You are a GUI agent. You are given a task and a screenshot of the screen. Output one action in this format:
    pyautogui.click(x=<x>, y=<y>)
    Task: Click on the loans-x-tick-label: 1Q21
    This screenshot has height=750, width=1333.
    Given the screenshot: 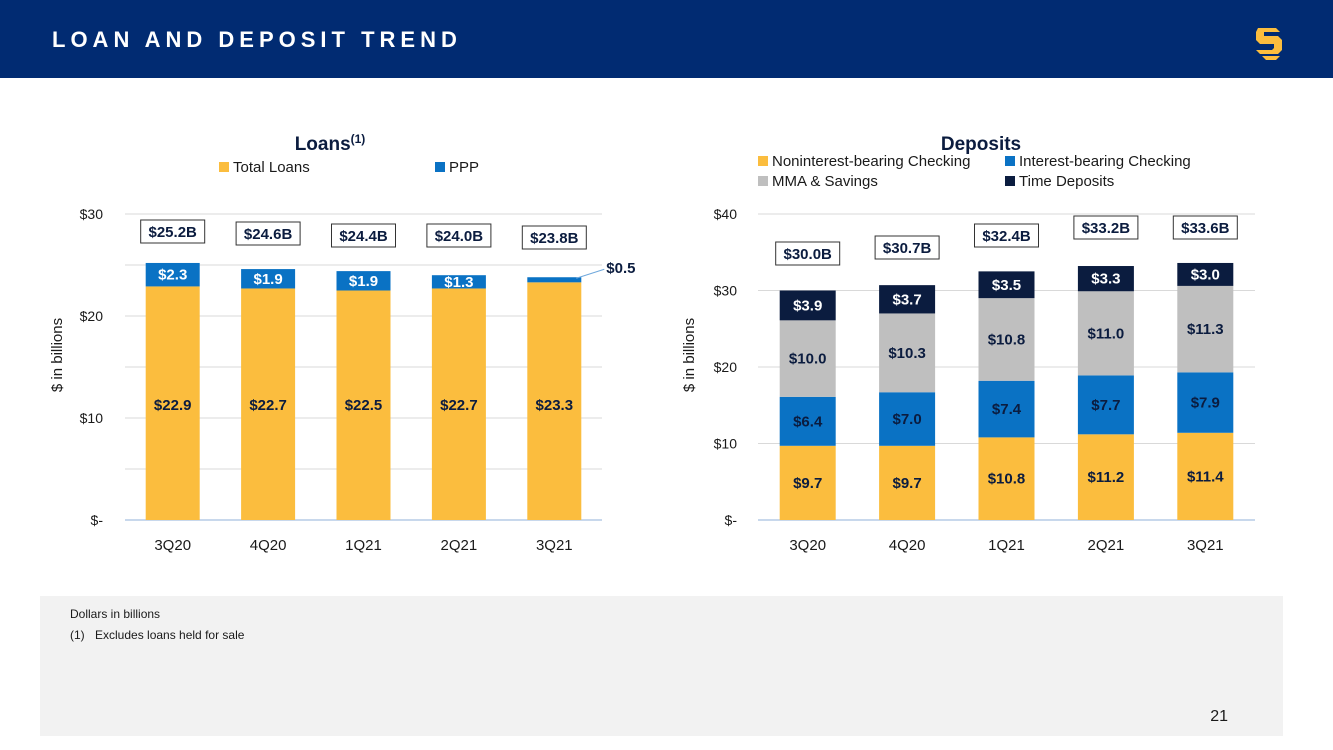 What is the action you would take?
    pyautogui.click(x=363, y=545)
    